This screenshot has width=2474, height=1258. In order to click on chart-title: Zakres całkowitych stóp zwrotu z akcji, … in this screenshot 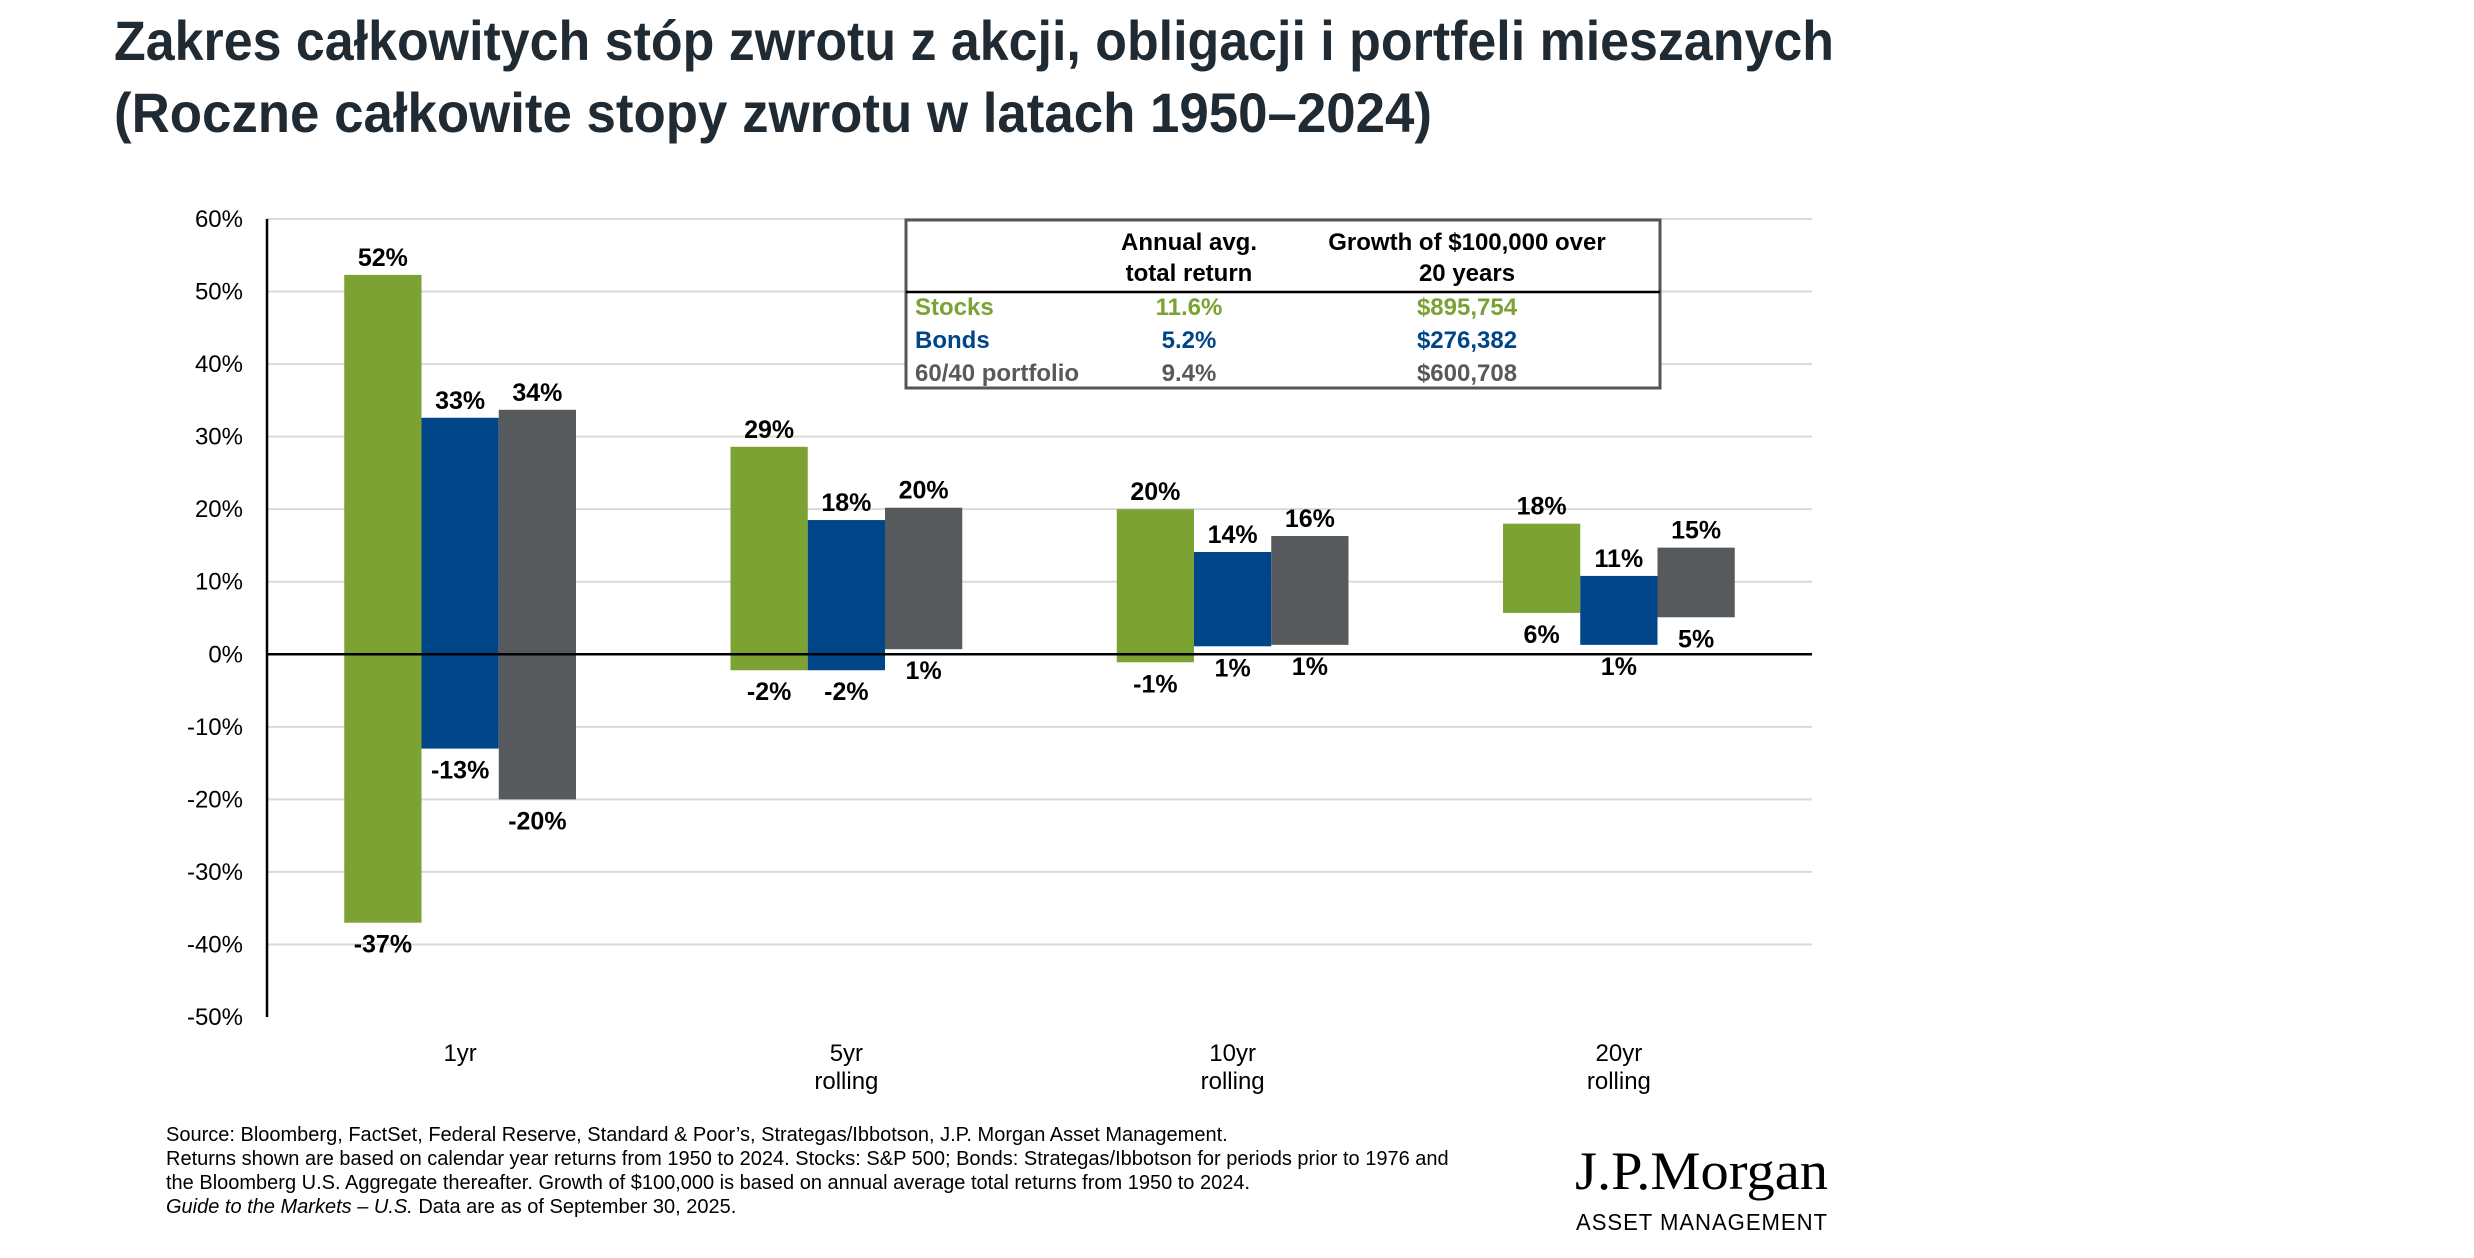, I will do `click(974, 40)`.